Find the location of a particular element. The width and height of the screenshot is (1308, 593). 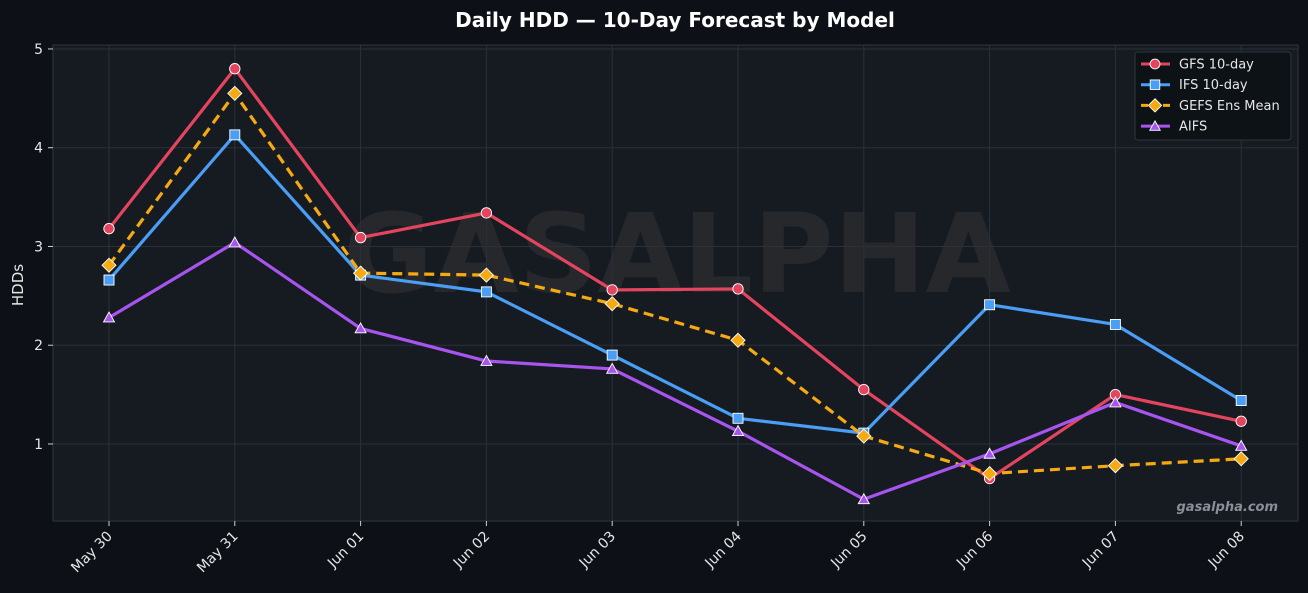

legend-item-gfs-10-day: GFS 10-day is located at coordinates (1197, 65).